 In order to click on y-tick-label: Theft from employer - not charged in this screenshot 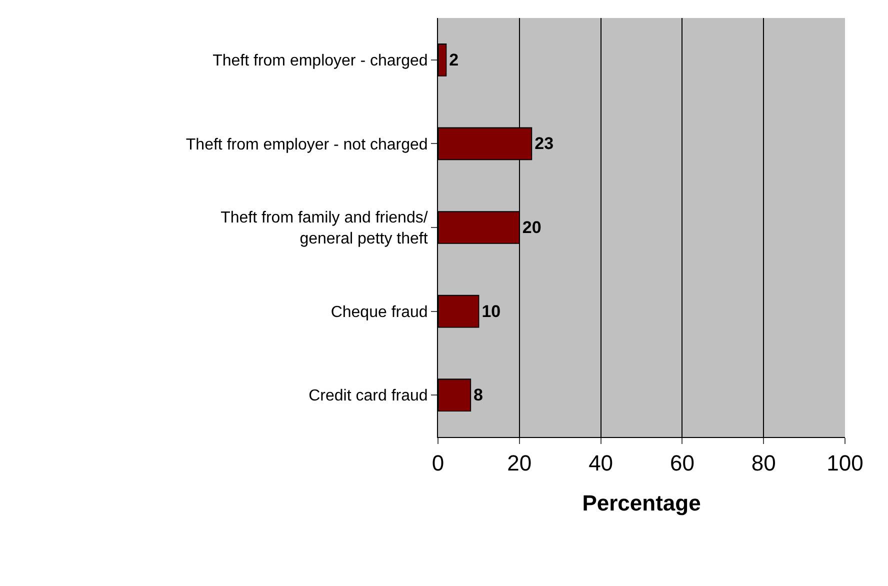, I will do `click(307, 145)`.